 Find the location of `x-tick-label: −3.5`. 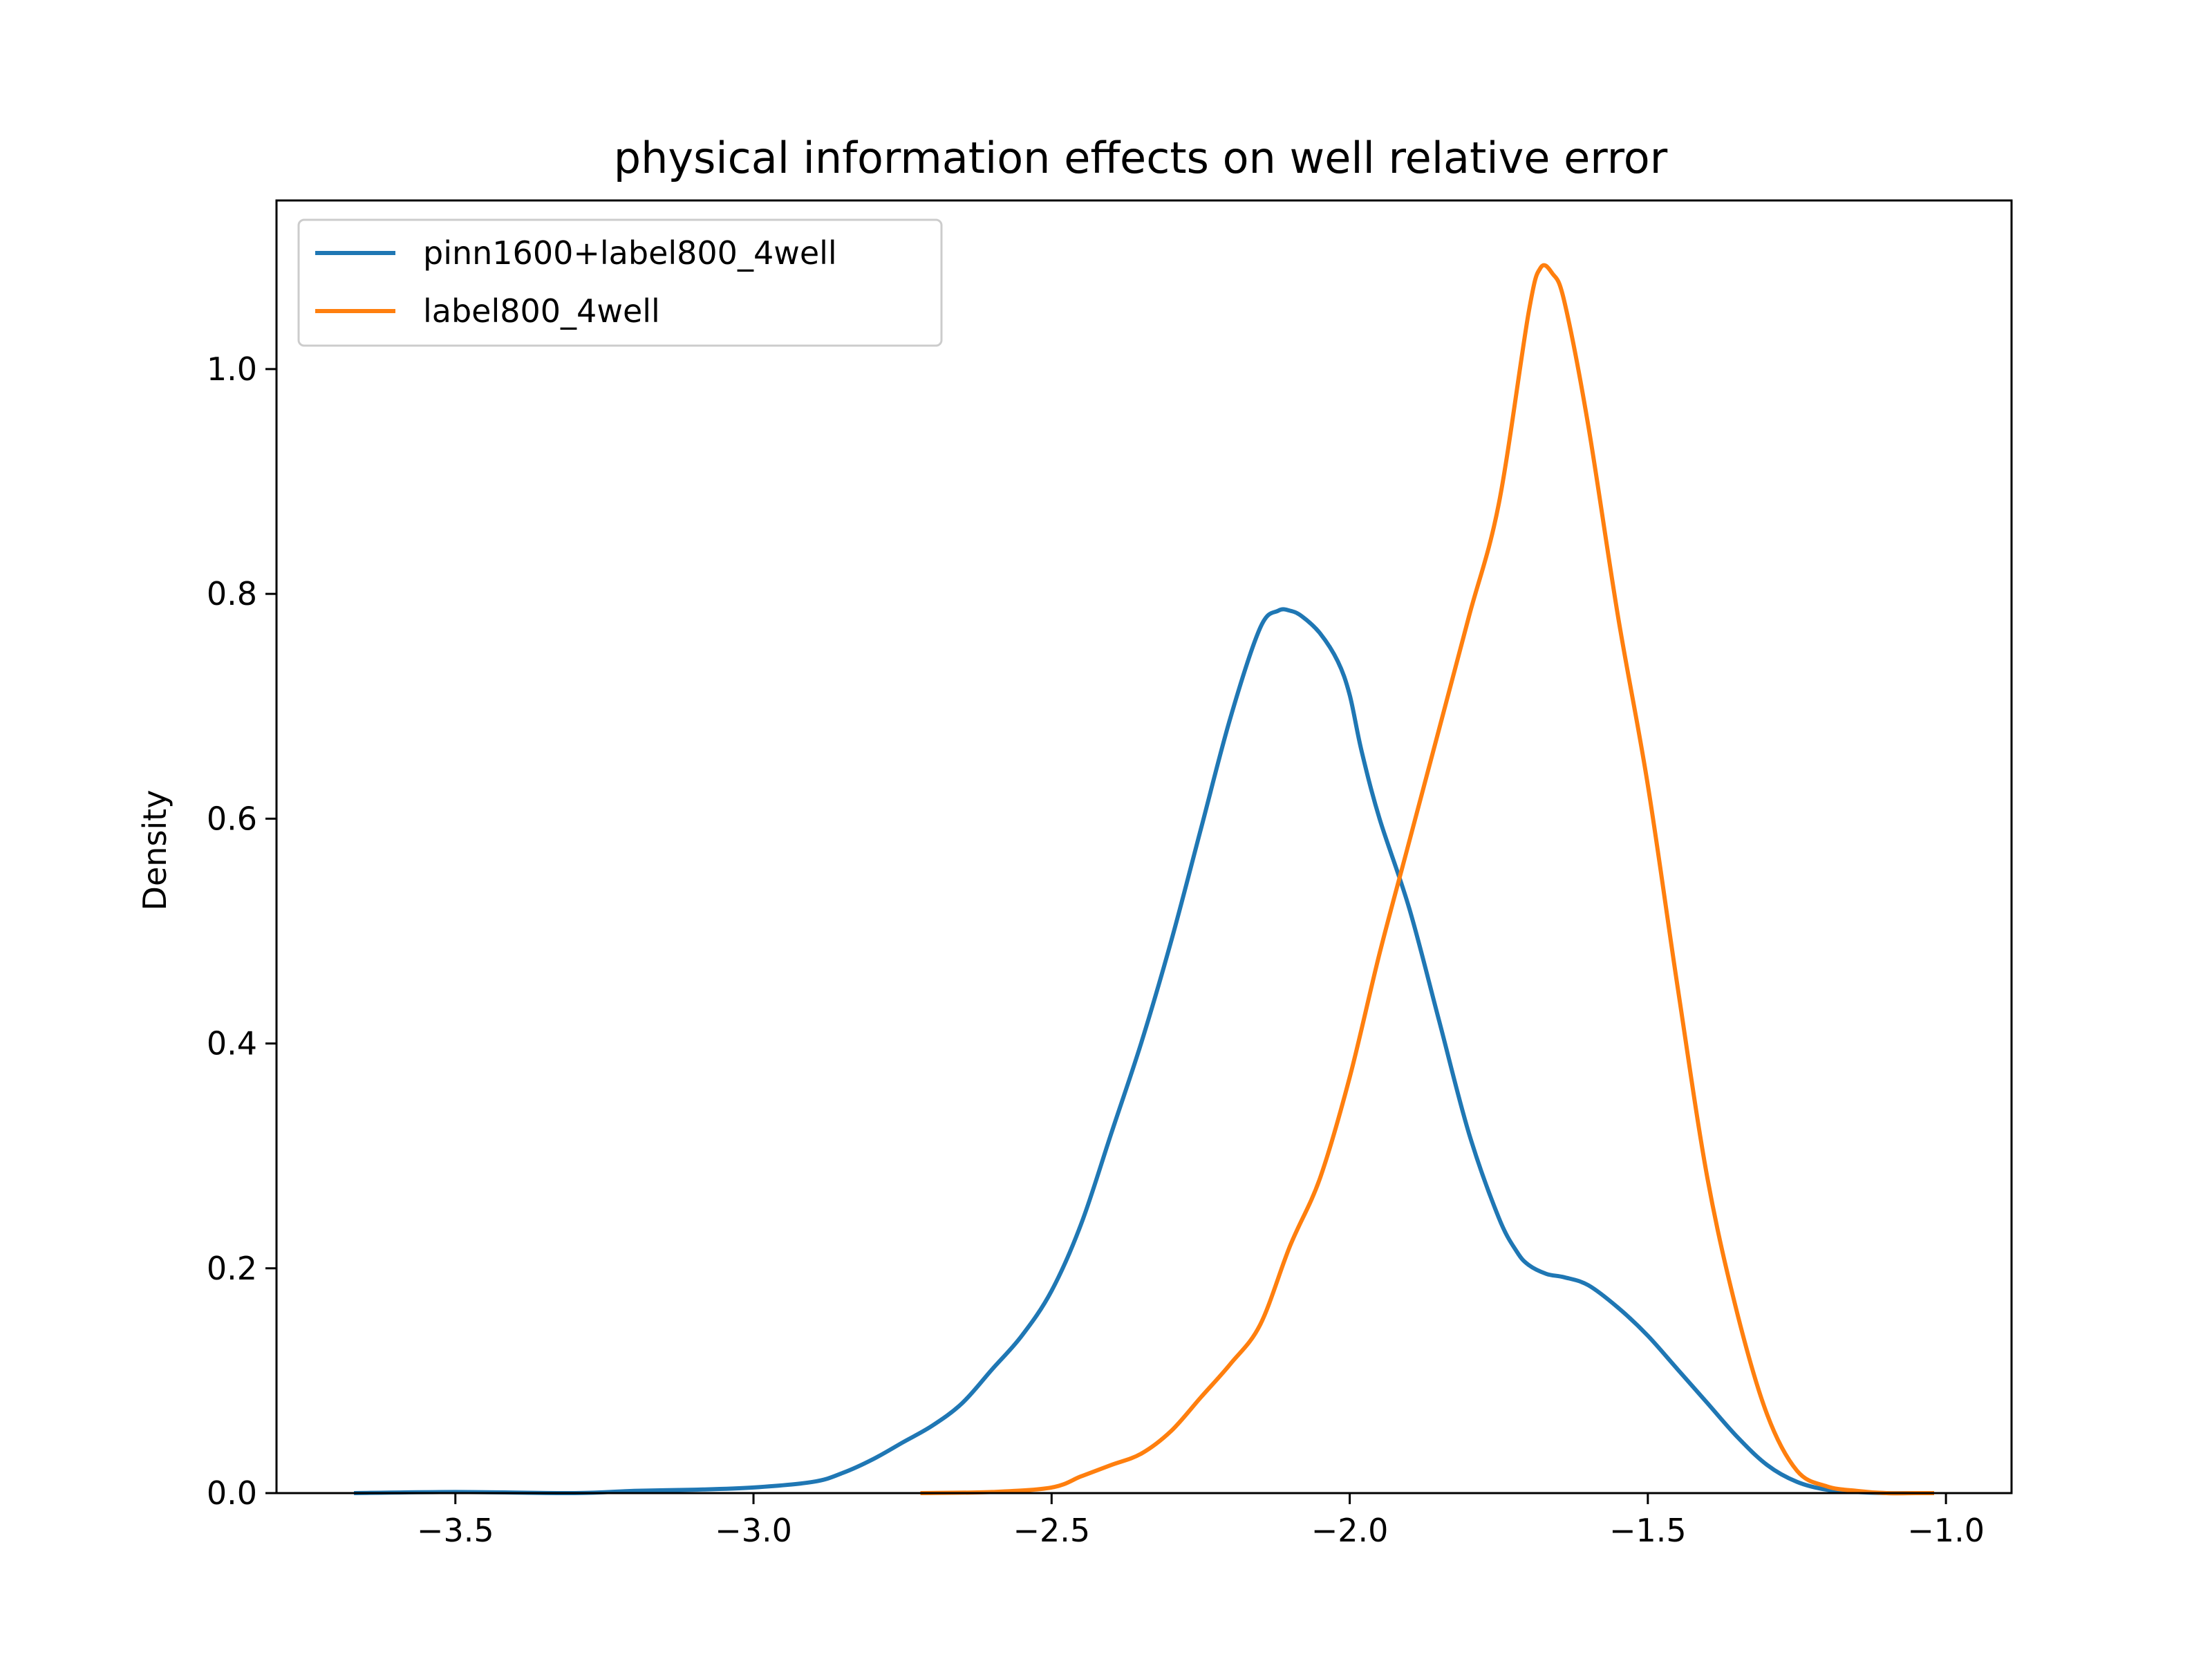

x-tick-label: −3.5 is located at coordinates (455, 1530).